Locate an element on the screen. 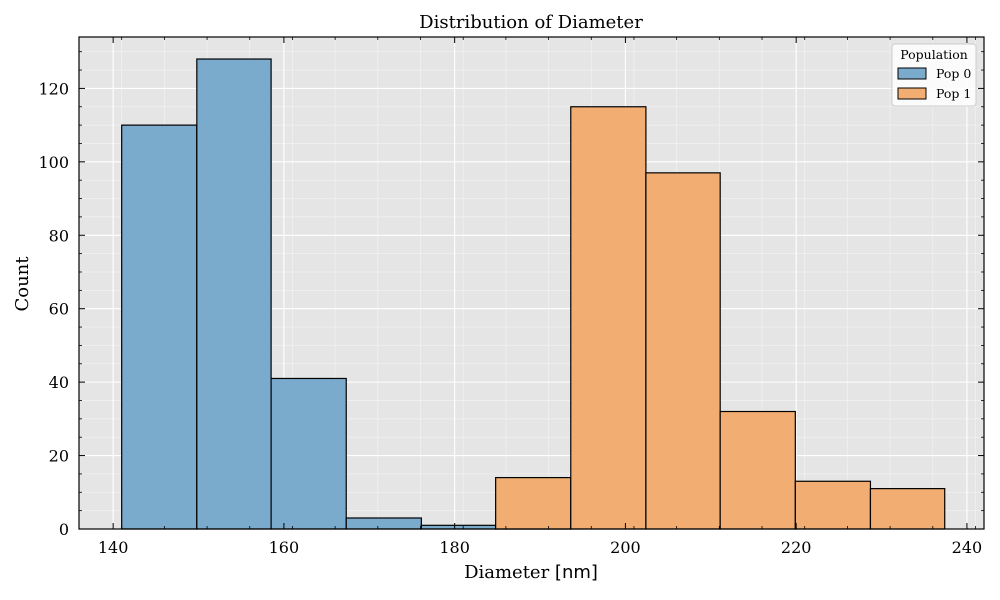 Image resolution: width=1000 pixels, height=600 pixels. y-axis-label: Count is located at coordinates (22, 284).